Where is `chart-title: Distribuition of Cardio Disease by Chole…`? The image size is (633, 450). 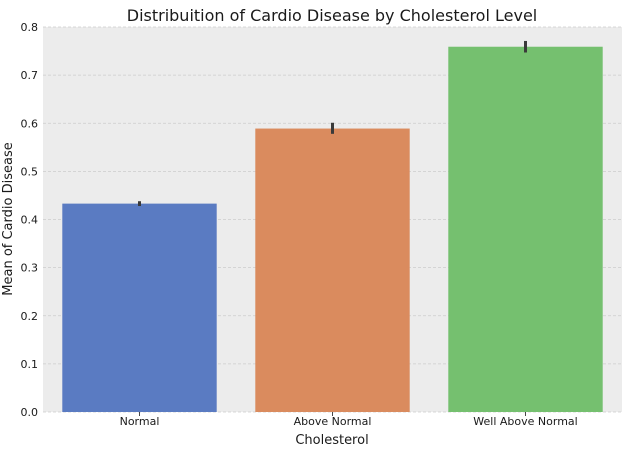 chart-title: Distribuition of Cardio Disease by Chole… is located at coordinates (332, 15).